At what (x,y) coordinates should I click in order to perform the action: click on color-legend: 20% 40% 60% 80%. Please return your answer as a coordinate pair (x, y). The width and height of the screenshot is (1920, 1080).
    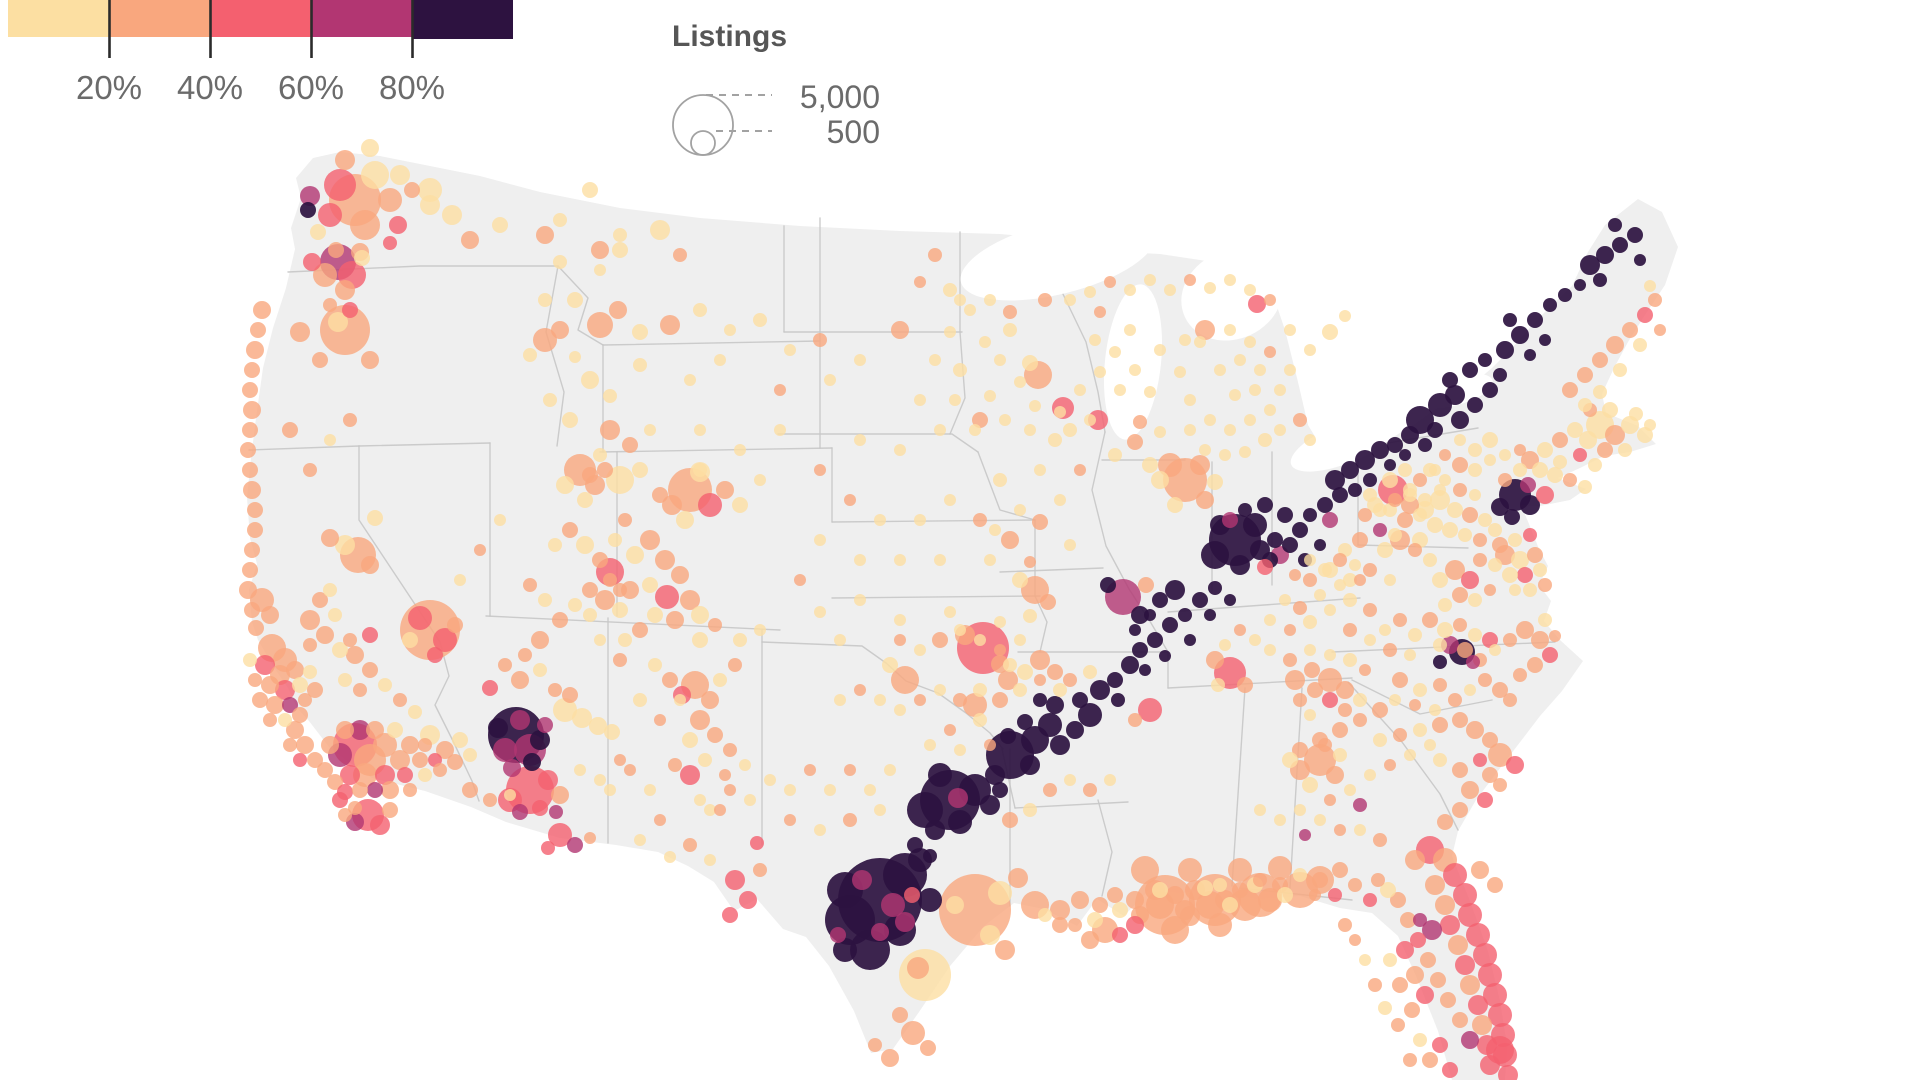
    Looking at the image, I should click on (260, 53).